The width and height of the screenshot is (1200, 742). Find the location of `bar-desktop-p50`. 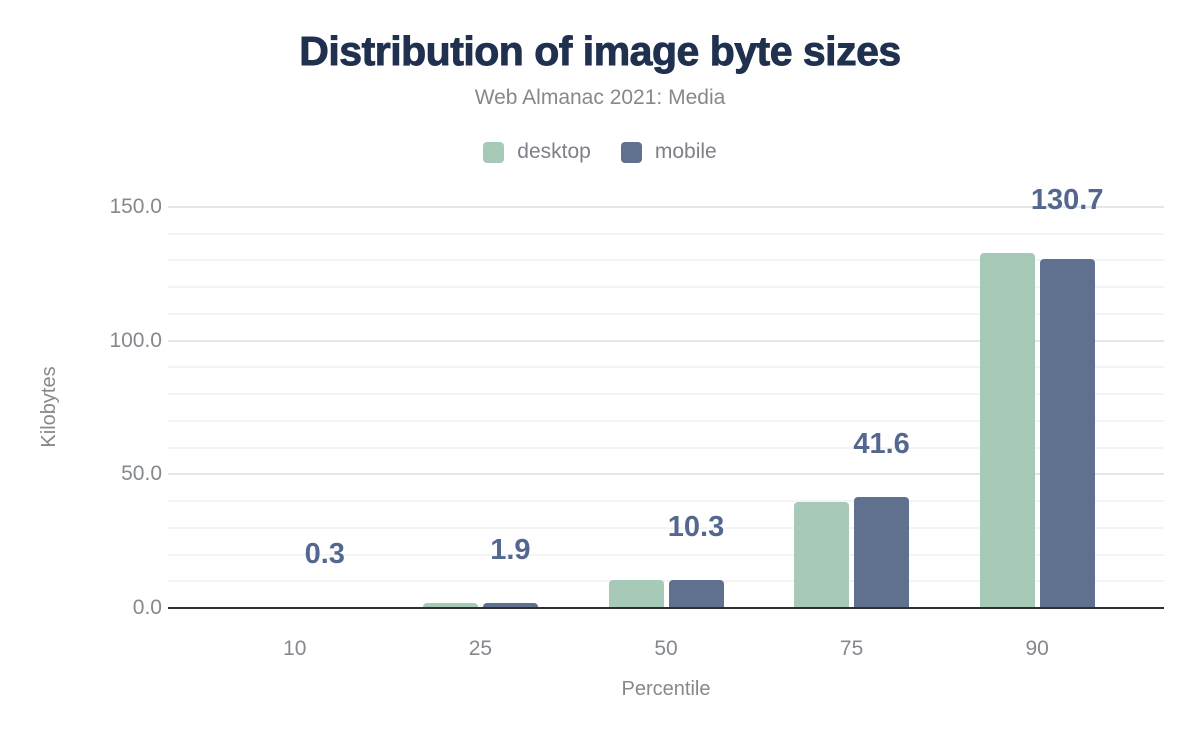

bar-desktop-p50 is located at coordinates (636, 593).